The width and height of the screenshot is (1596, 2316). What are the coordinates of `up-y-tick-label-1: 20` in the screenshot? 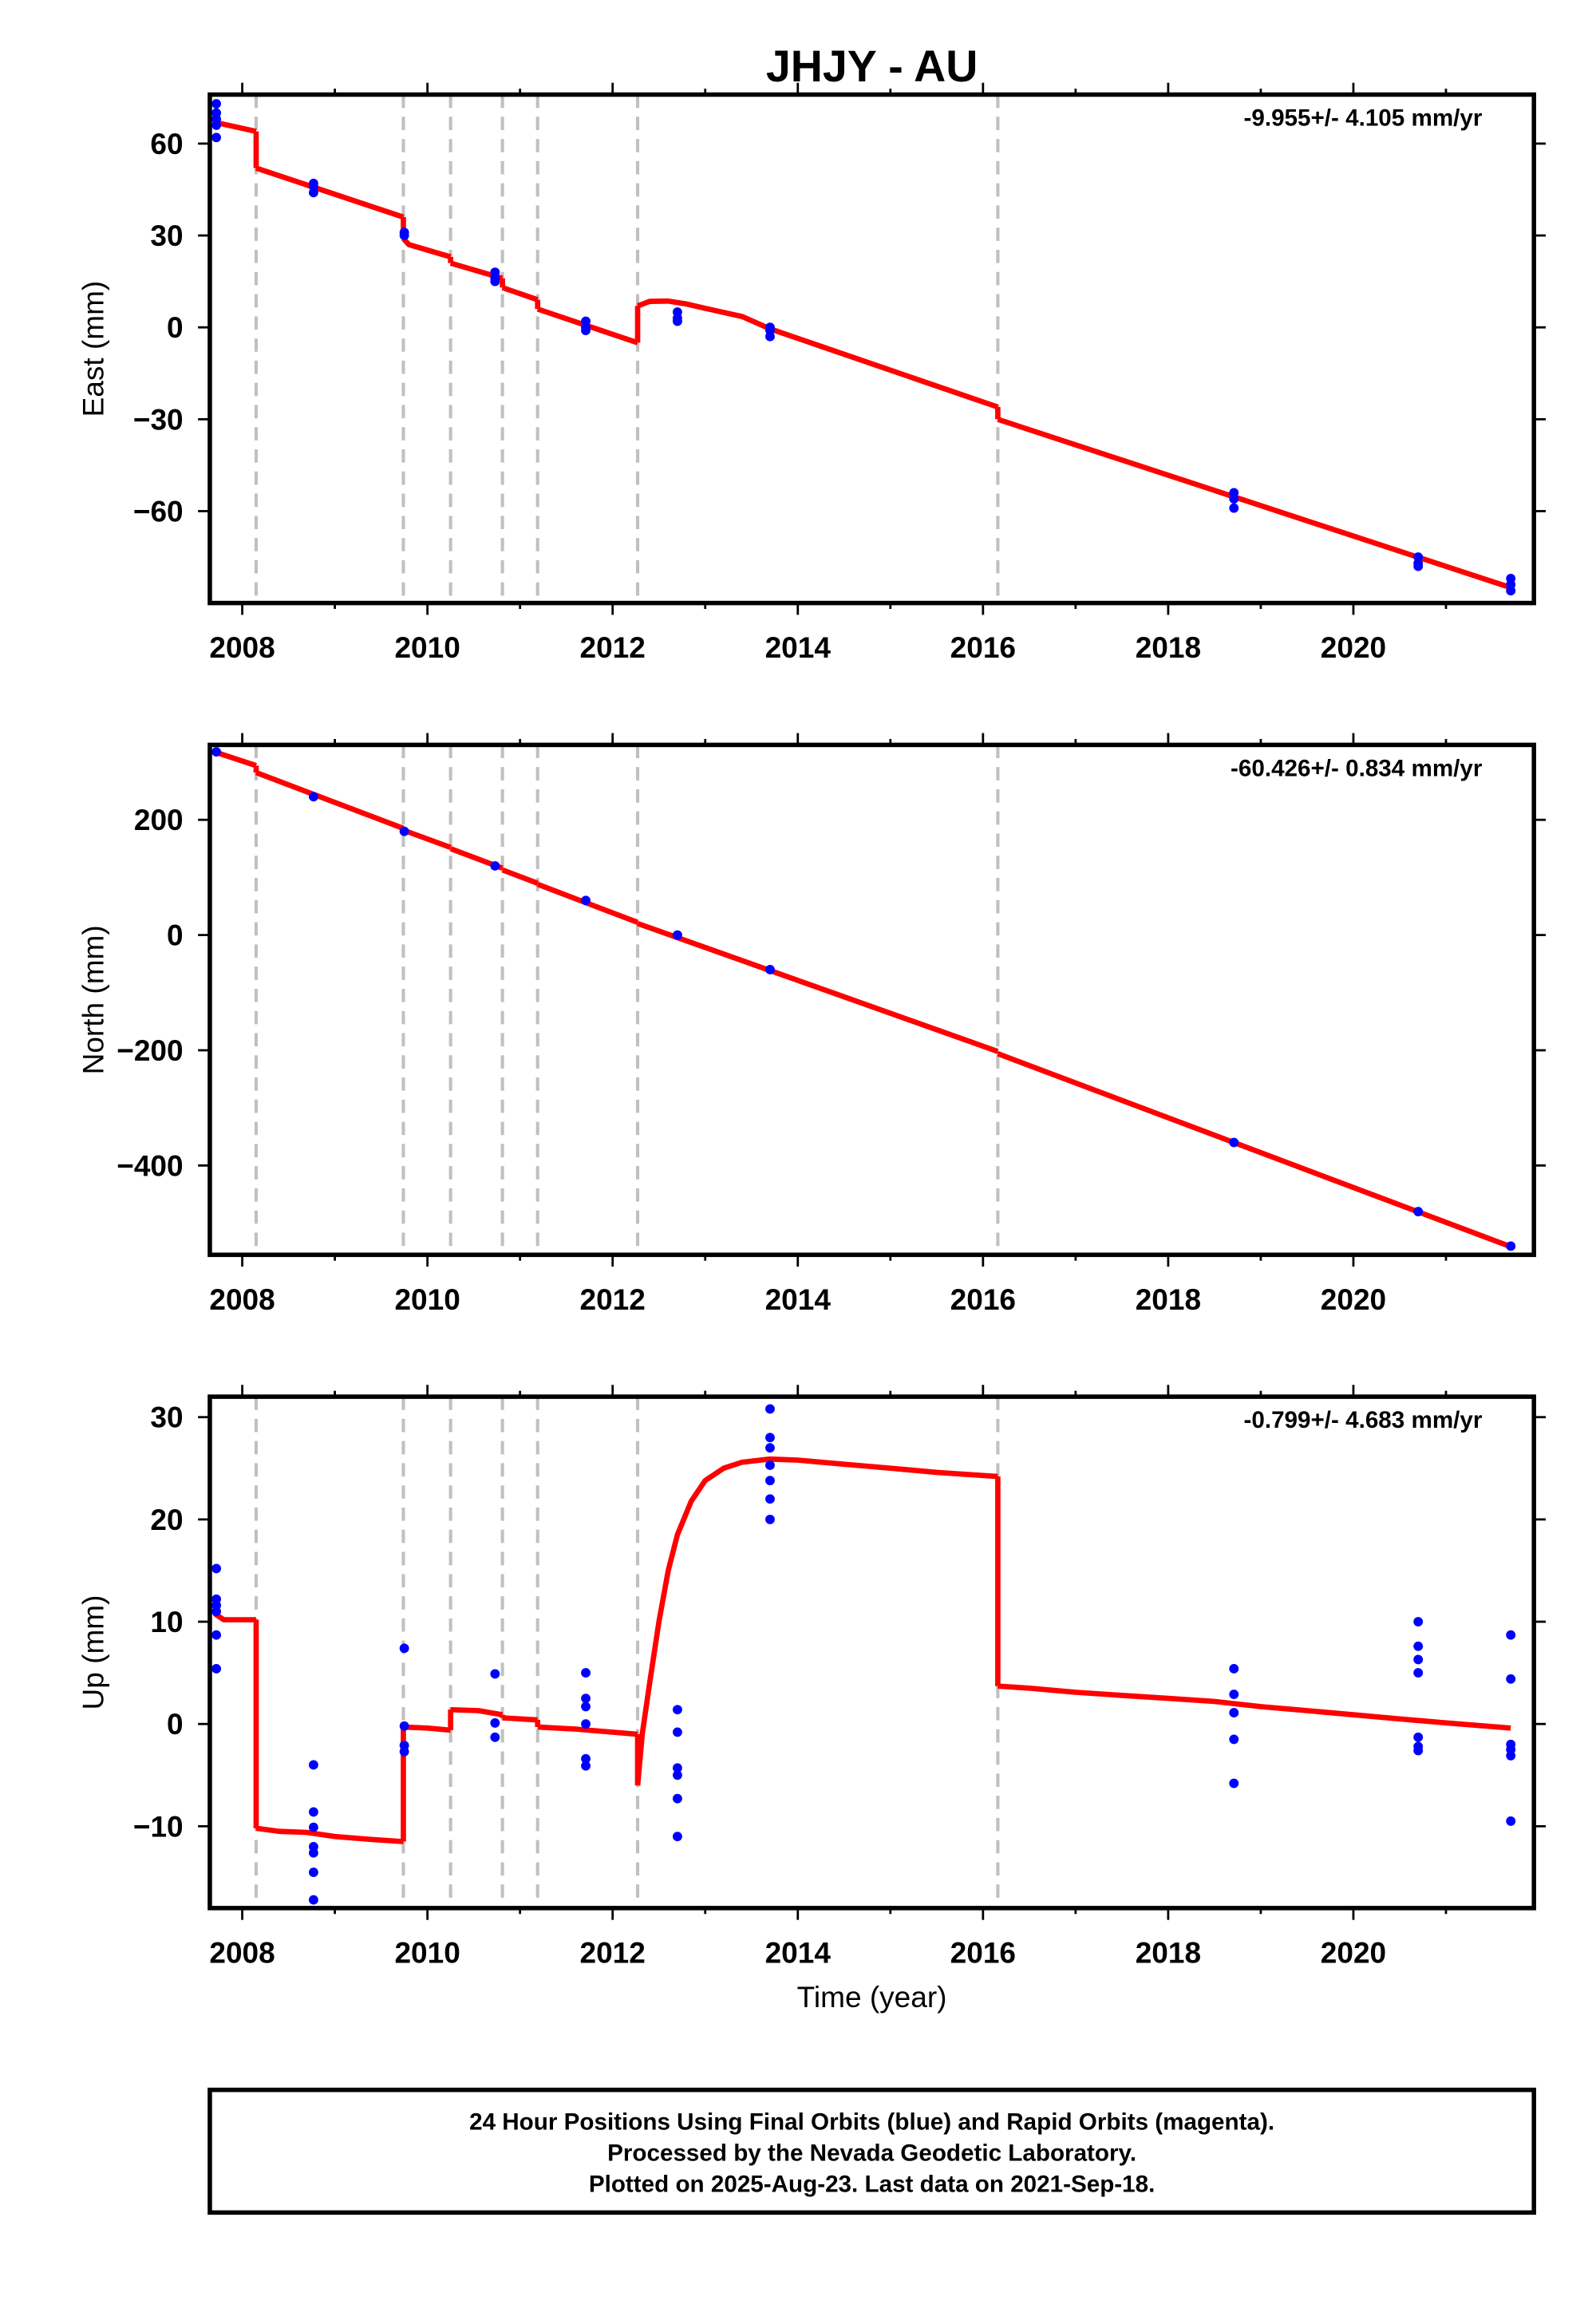 It's located at (166, 1519).